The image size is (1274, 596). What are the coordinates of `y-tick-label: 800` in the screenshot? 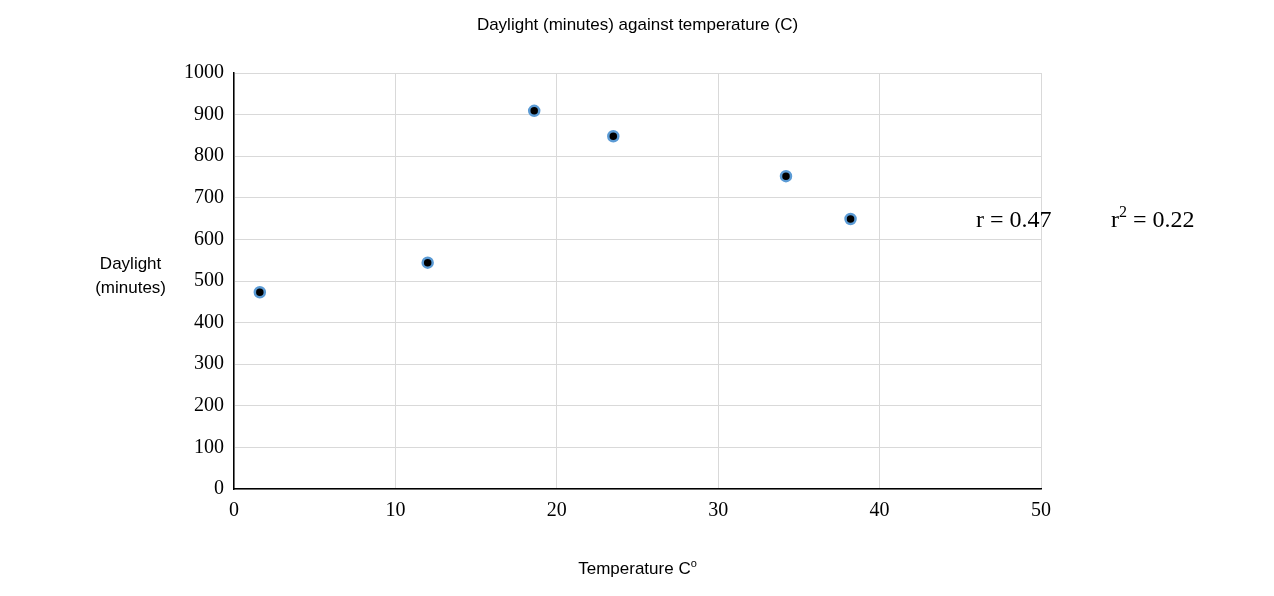 It's located at (209, 154).